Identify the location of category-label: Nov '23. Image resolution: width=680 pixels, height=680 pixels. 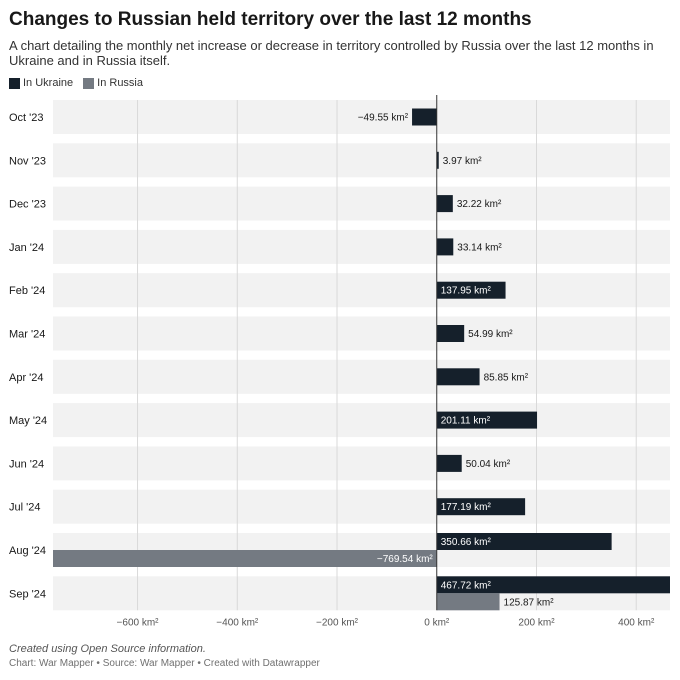
(27, 161).